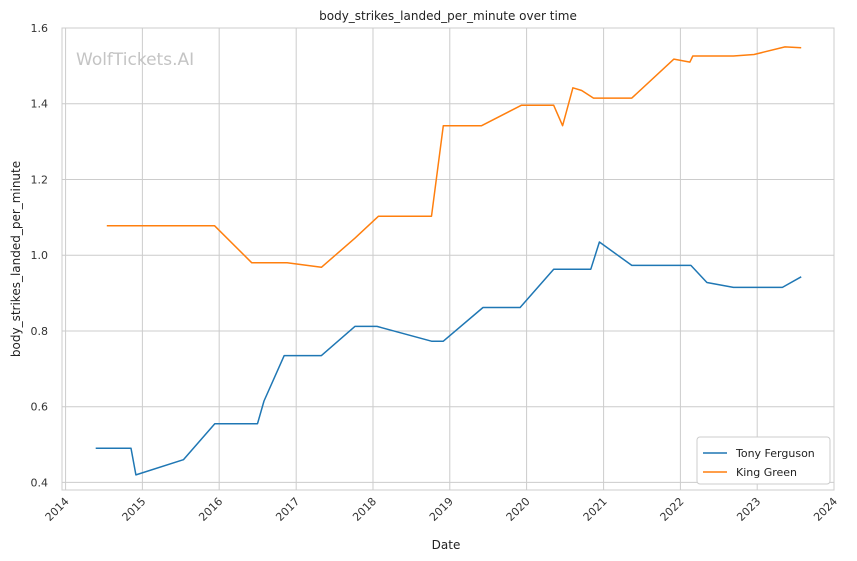 The image size is (857, 561). Describe the element at coordinates (748, 509) in the screenshot. I see `x-tick-label: 2023` at that location.